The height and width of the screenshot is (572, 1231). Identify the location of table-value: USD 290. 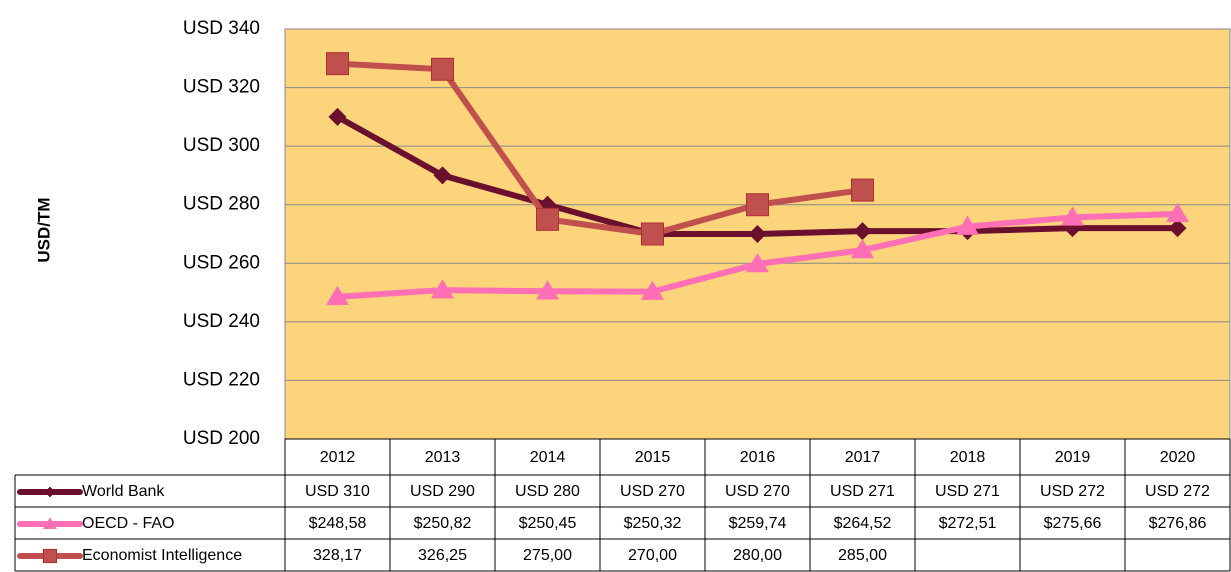
(442, 491).